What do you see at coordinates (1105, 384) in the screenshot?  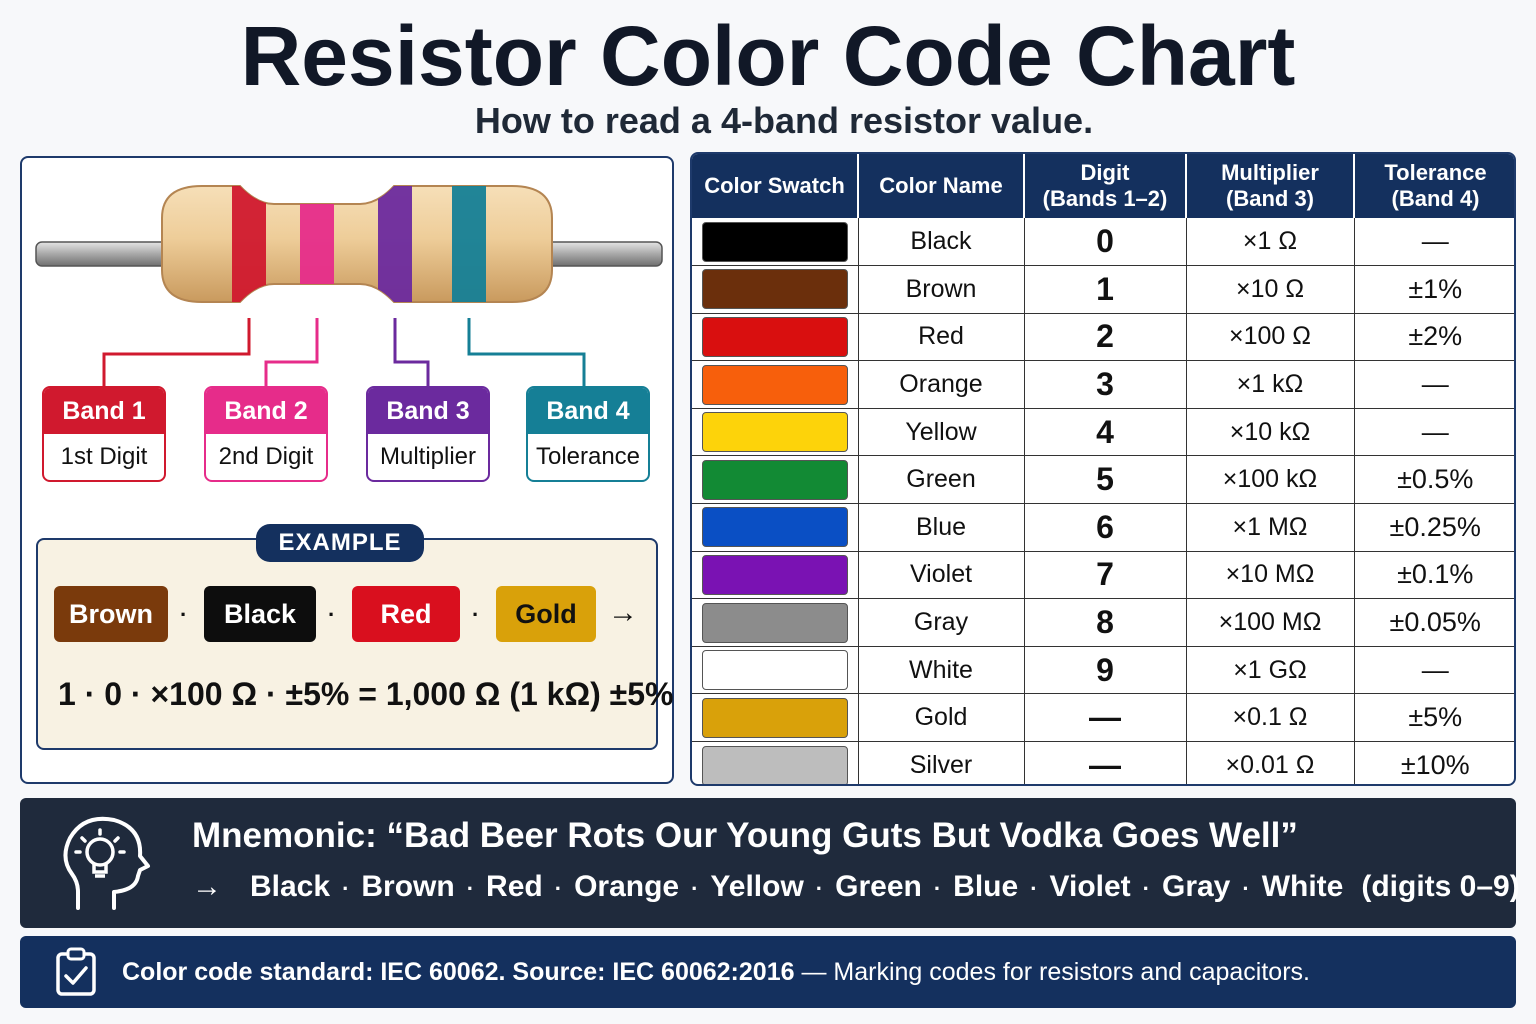 I see `digit-cell: 3` at bounding box center [1105, 384].